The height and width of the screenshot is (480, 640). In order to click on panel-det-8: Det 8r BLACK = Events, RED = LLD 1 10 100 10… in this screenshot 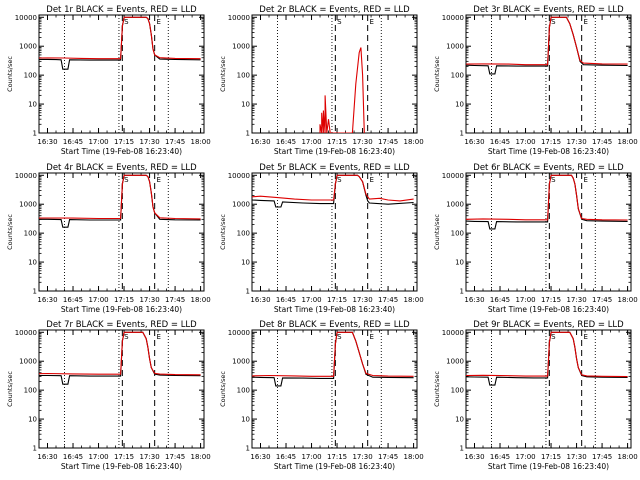, I will do `click(321, 395)`.